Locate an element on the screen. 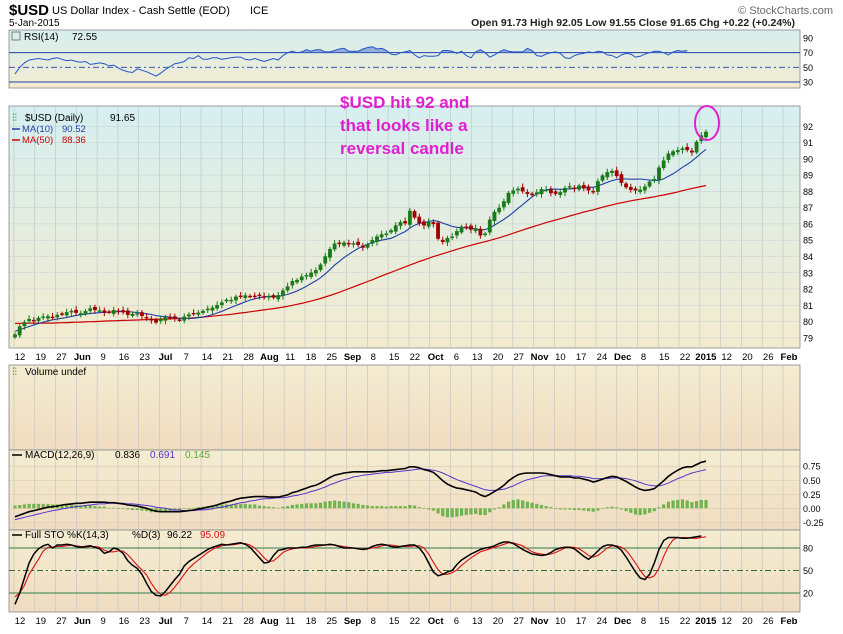 Image resolution: width=843 pixels, height=634 pixels. date-tick-label: 17 is located at coordinates (581, 621).